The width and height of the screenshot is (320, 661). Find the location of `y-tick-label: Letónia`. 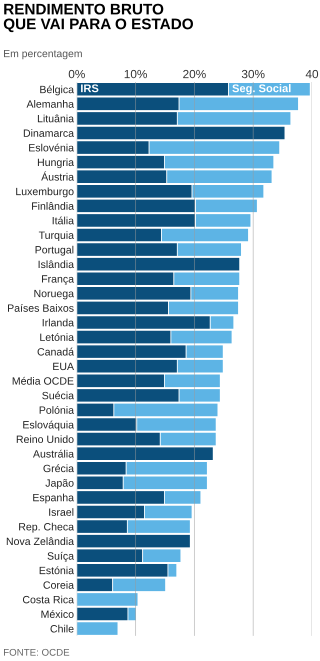

y-tick-label: Letónia is located at coordinates (57, 337).